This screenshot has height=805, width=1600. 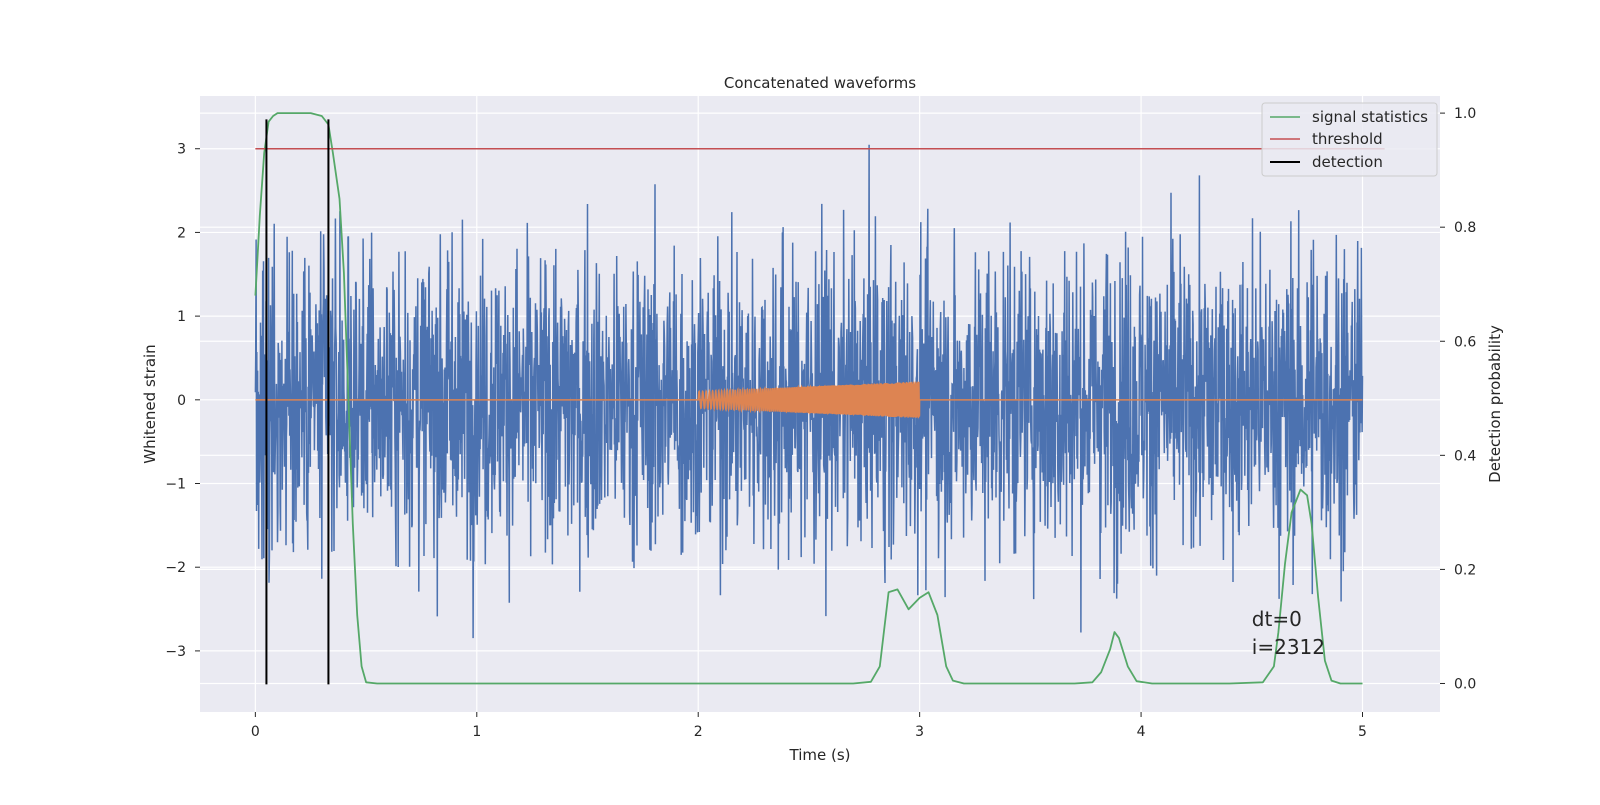 I want to click on injection-chirp-line, so click(x=809, y=400).